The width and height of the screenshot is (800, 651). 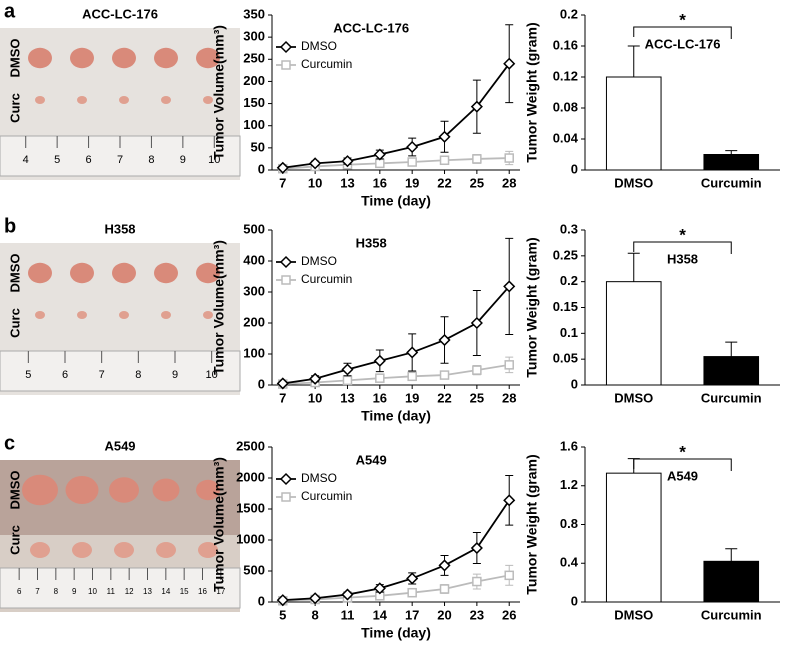 What do you see at coordinates (120, 13) in the screenshot?
I see `photo-title: ACC-LC-176` at bounding box center [120, 13].